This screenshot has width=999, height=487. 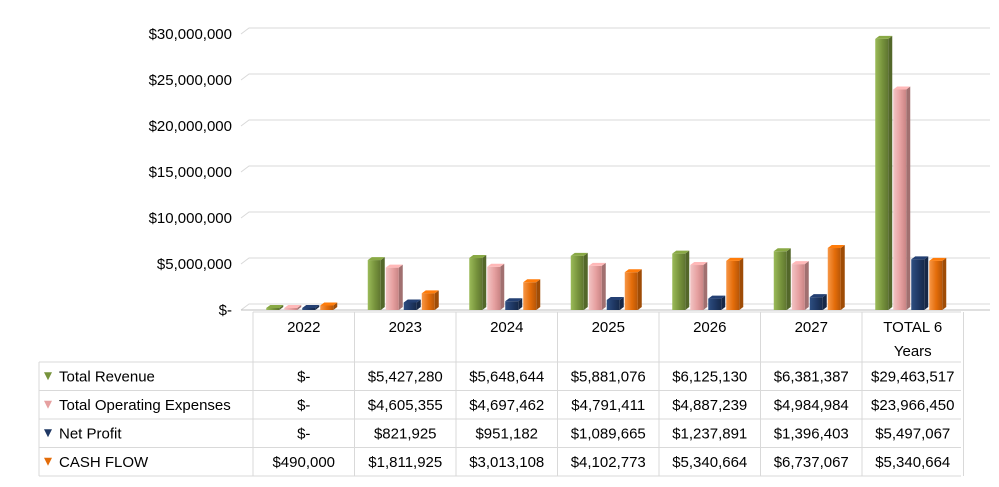 What do you see at coordinates (608, 462) in the screenshot?
I see `data-label: $4,102,773` at bounding box center [608, 462].